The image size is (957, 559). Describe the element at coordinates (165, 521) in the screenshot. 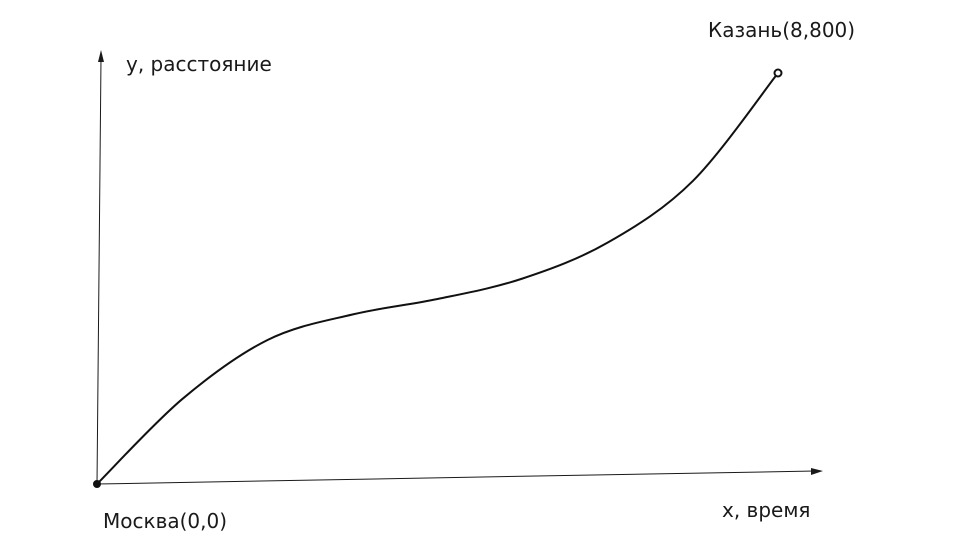

I see `start-point-label: Москва(0,0)` at that location.